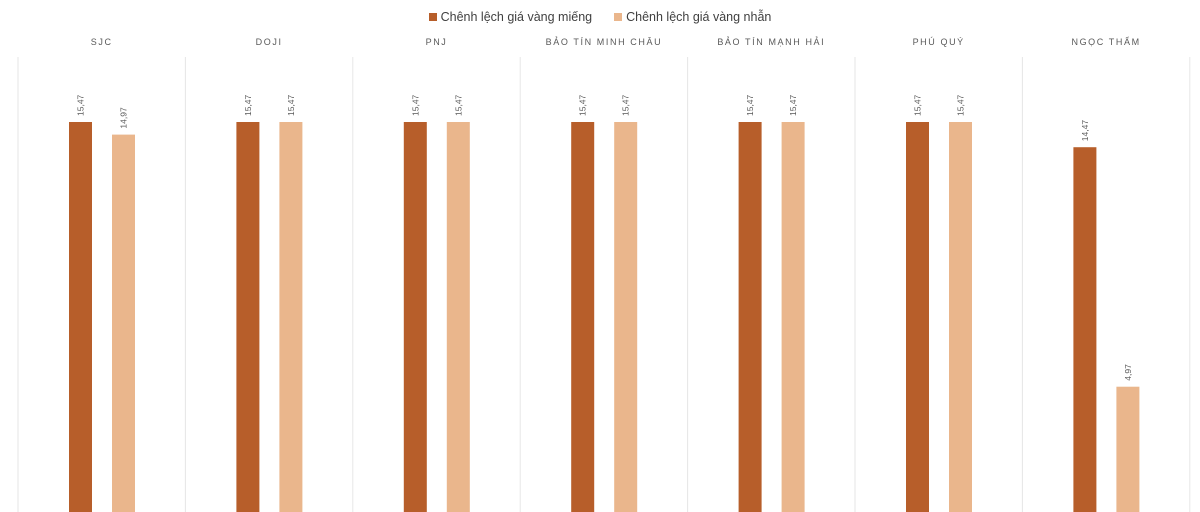  I want to click on data-label: 14,47, so click(1085, 131).